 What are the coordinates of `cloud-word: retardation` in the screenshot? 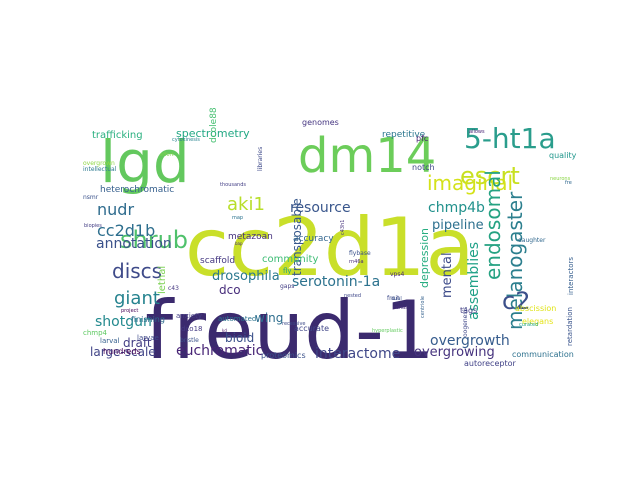 It's located at (570, 326).